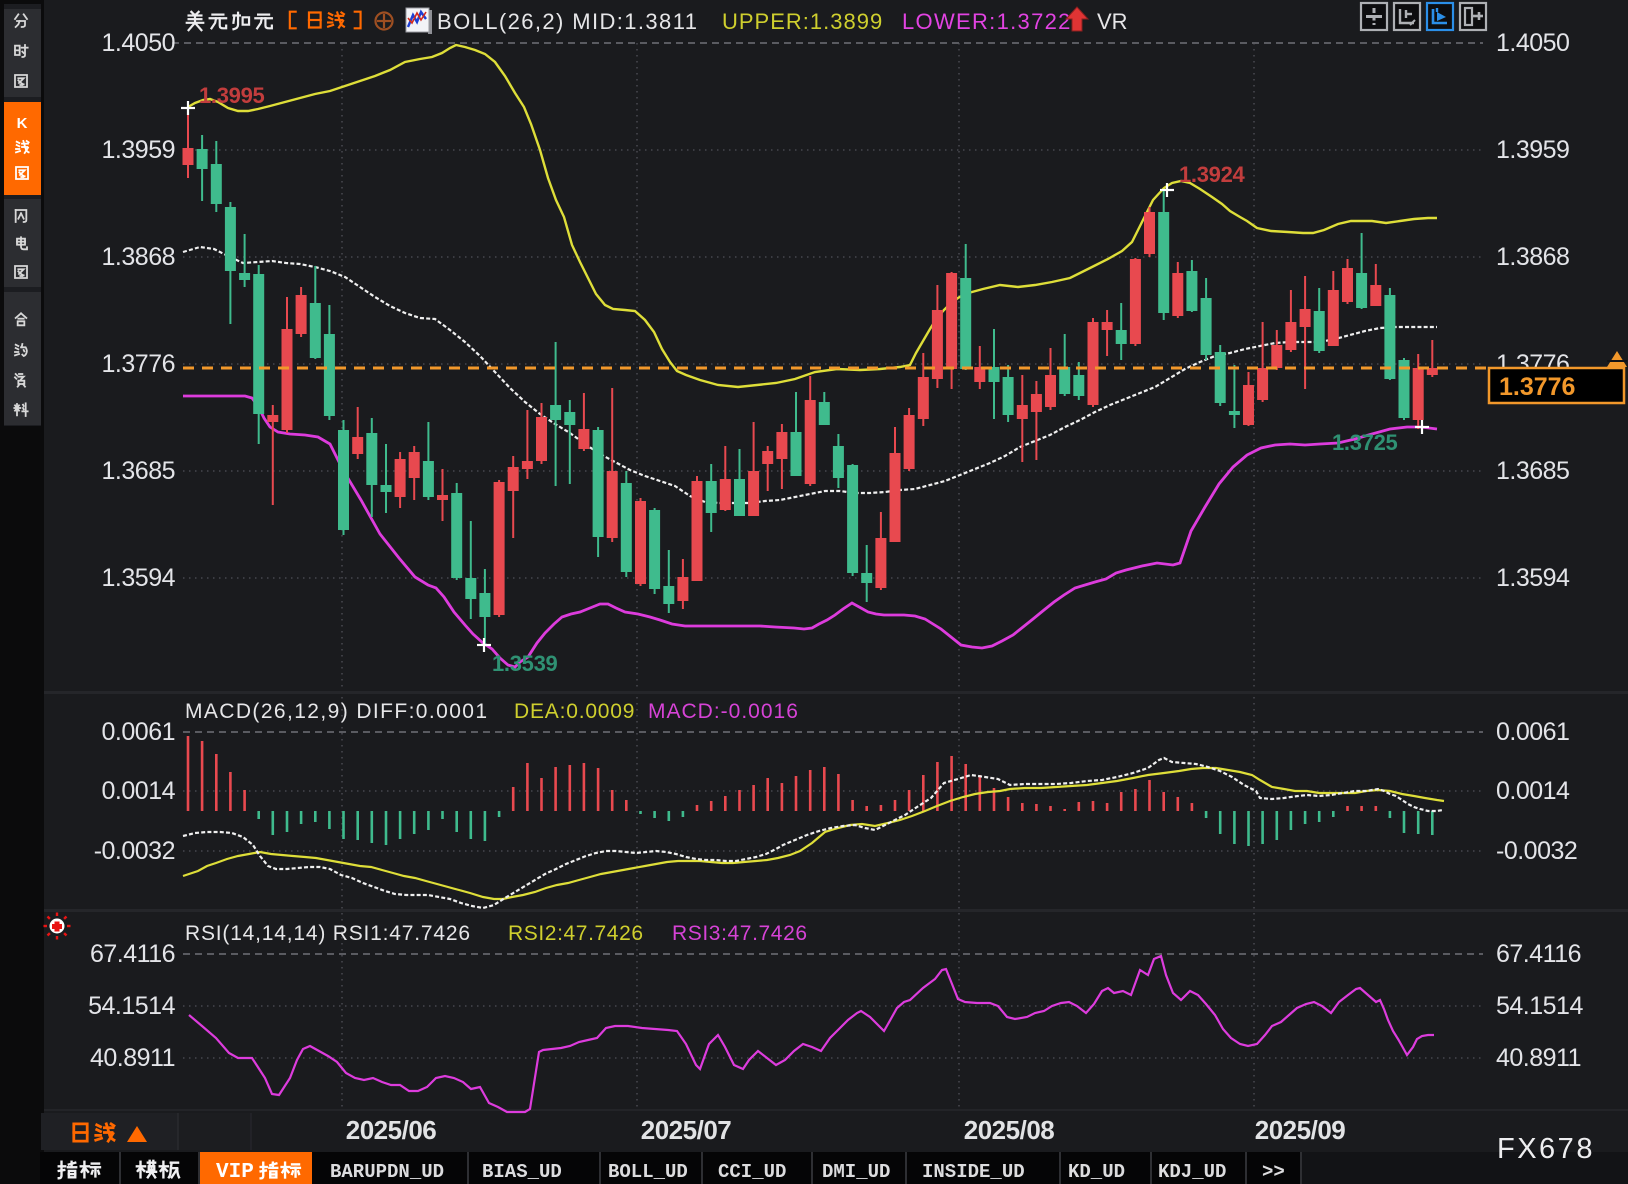  What do you see at coordinates (686, 1130) in the screenshot?
I see `svg-text: 2025/07` at bounding box center [686, 1130].